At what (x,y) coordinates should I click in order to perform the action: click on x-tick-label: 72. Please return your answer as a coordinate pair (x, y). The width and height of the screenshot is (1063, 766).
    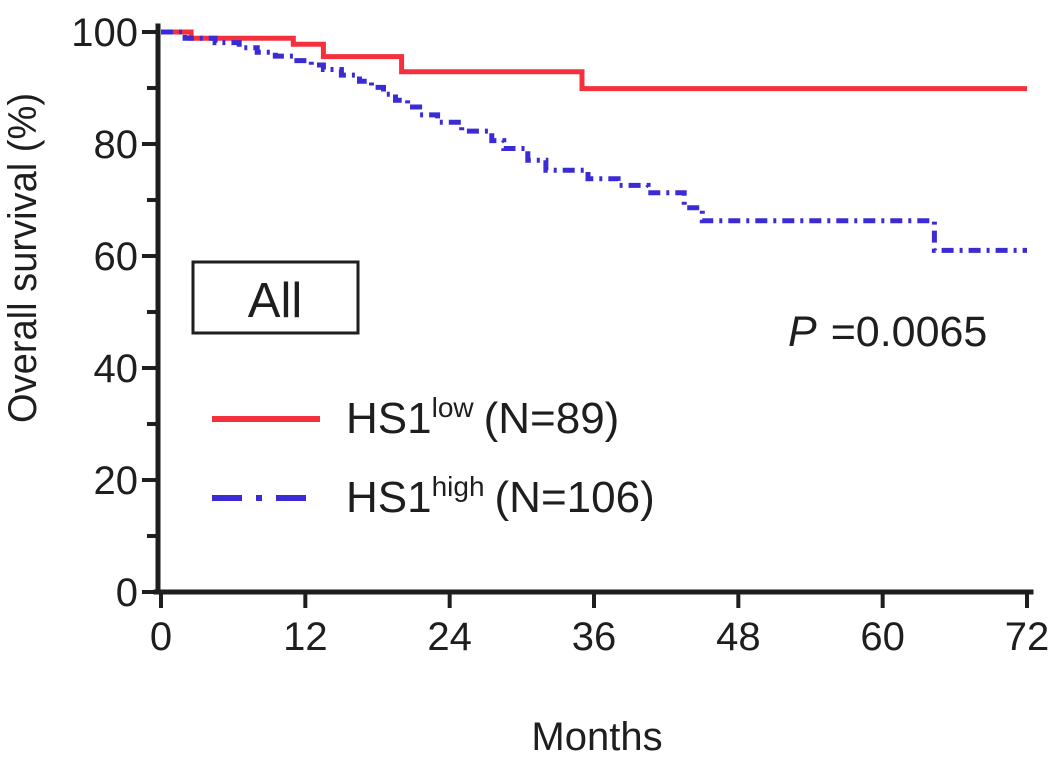
    Looking at the image, I should click on (1027, 637).